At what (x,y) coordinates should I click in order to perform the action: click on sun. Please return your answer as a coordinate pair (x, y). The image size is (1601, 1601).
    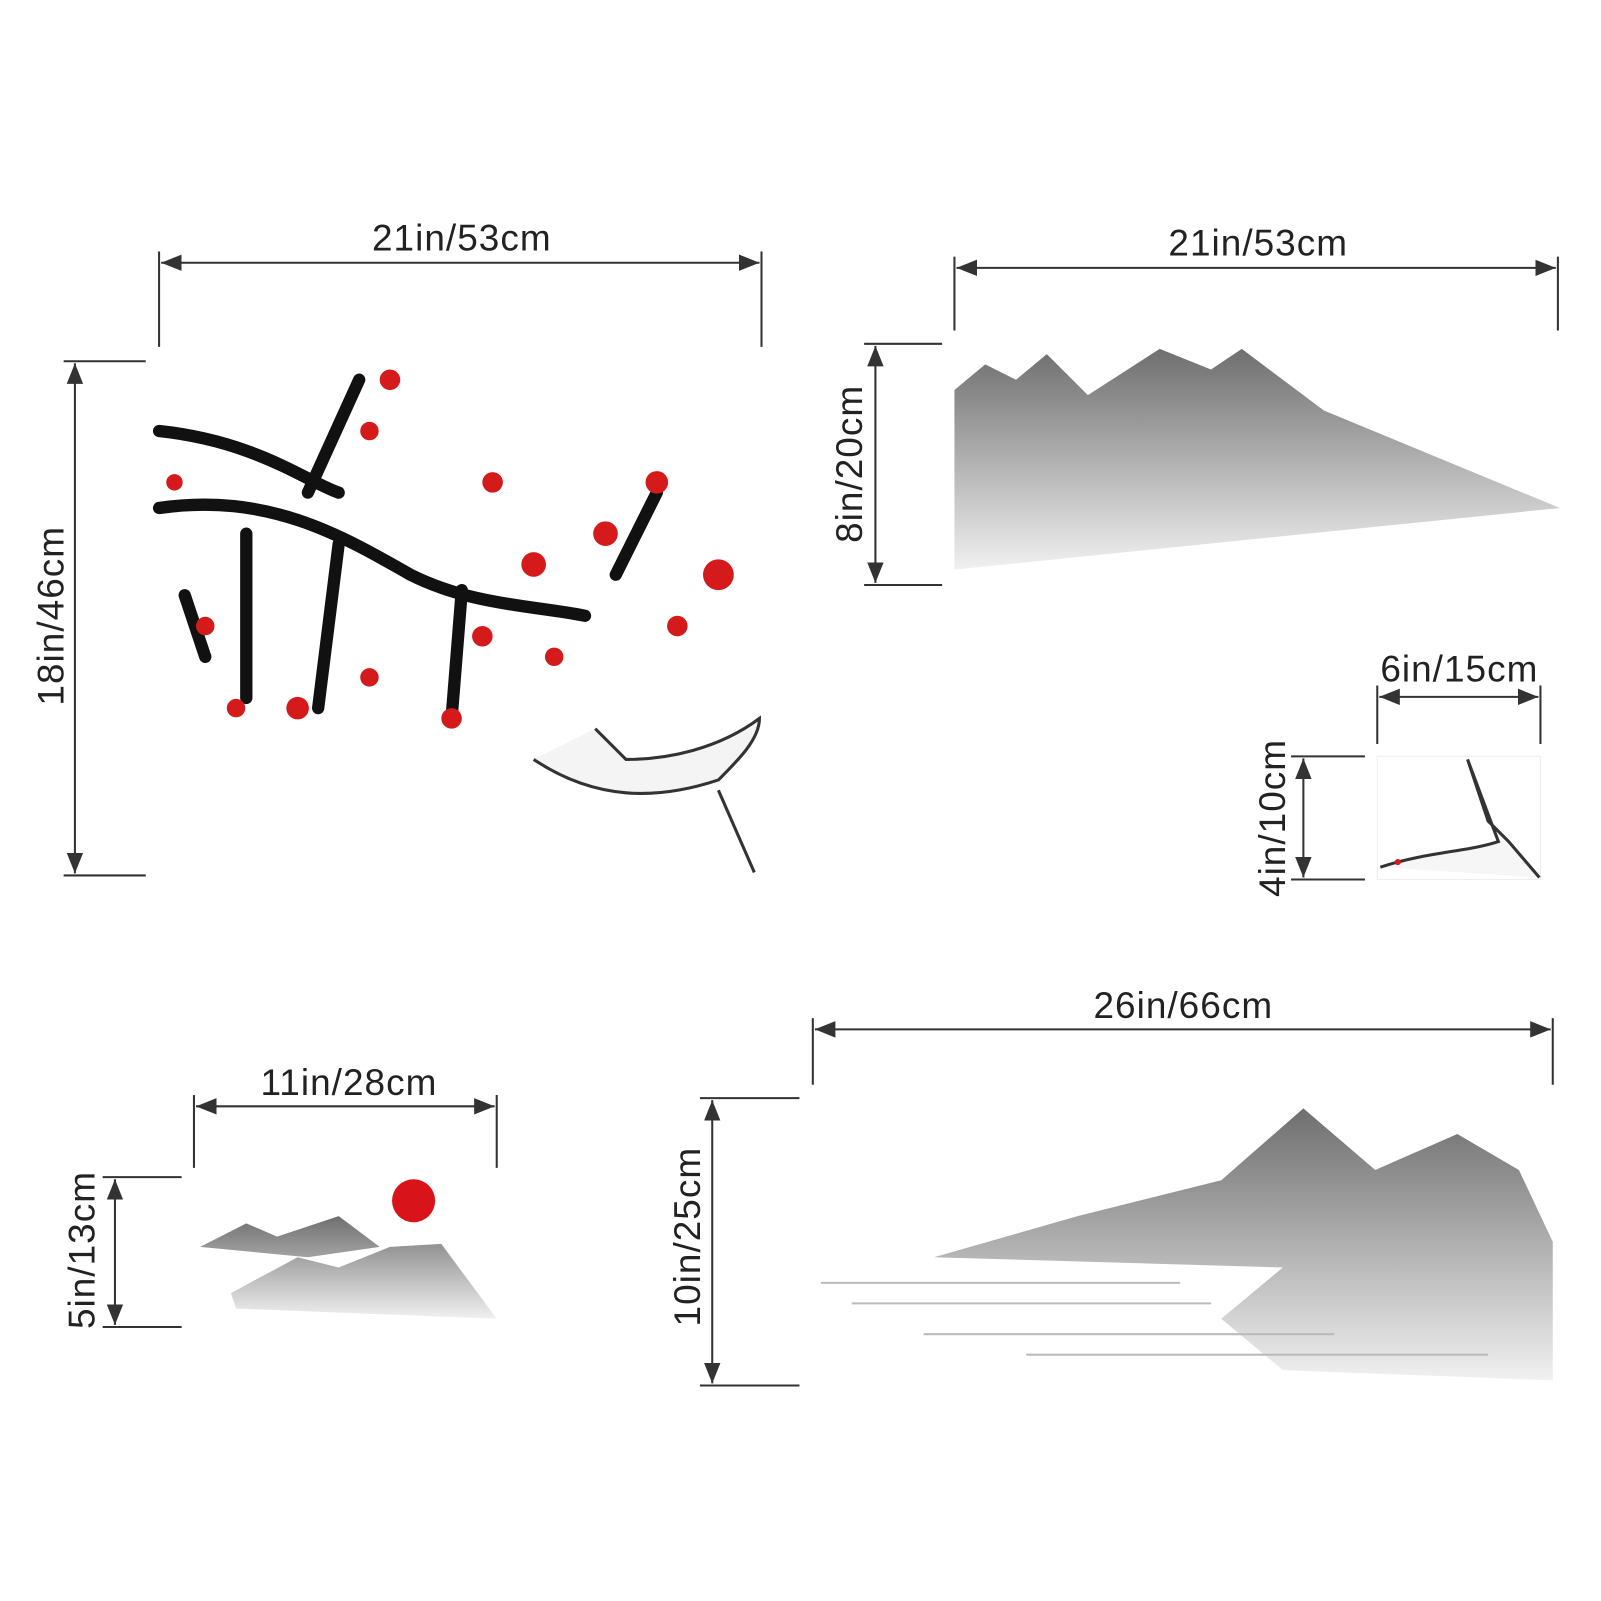
    Looking at the image, I should click on (414, 1201).